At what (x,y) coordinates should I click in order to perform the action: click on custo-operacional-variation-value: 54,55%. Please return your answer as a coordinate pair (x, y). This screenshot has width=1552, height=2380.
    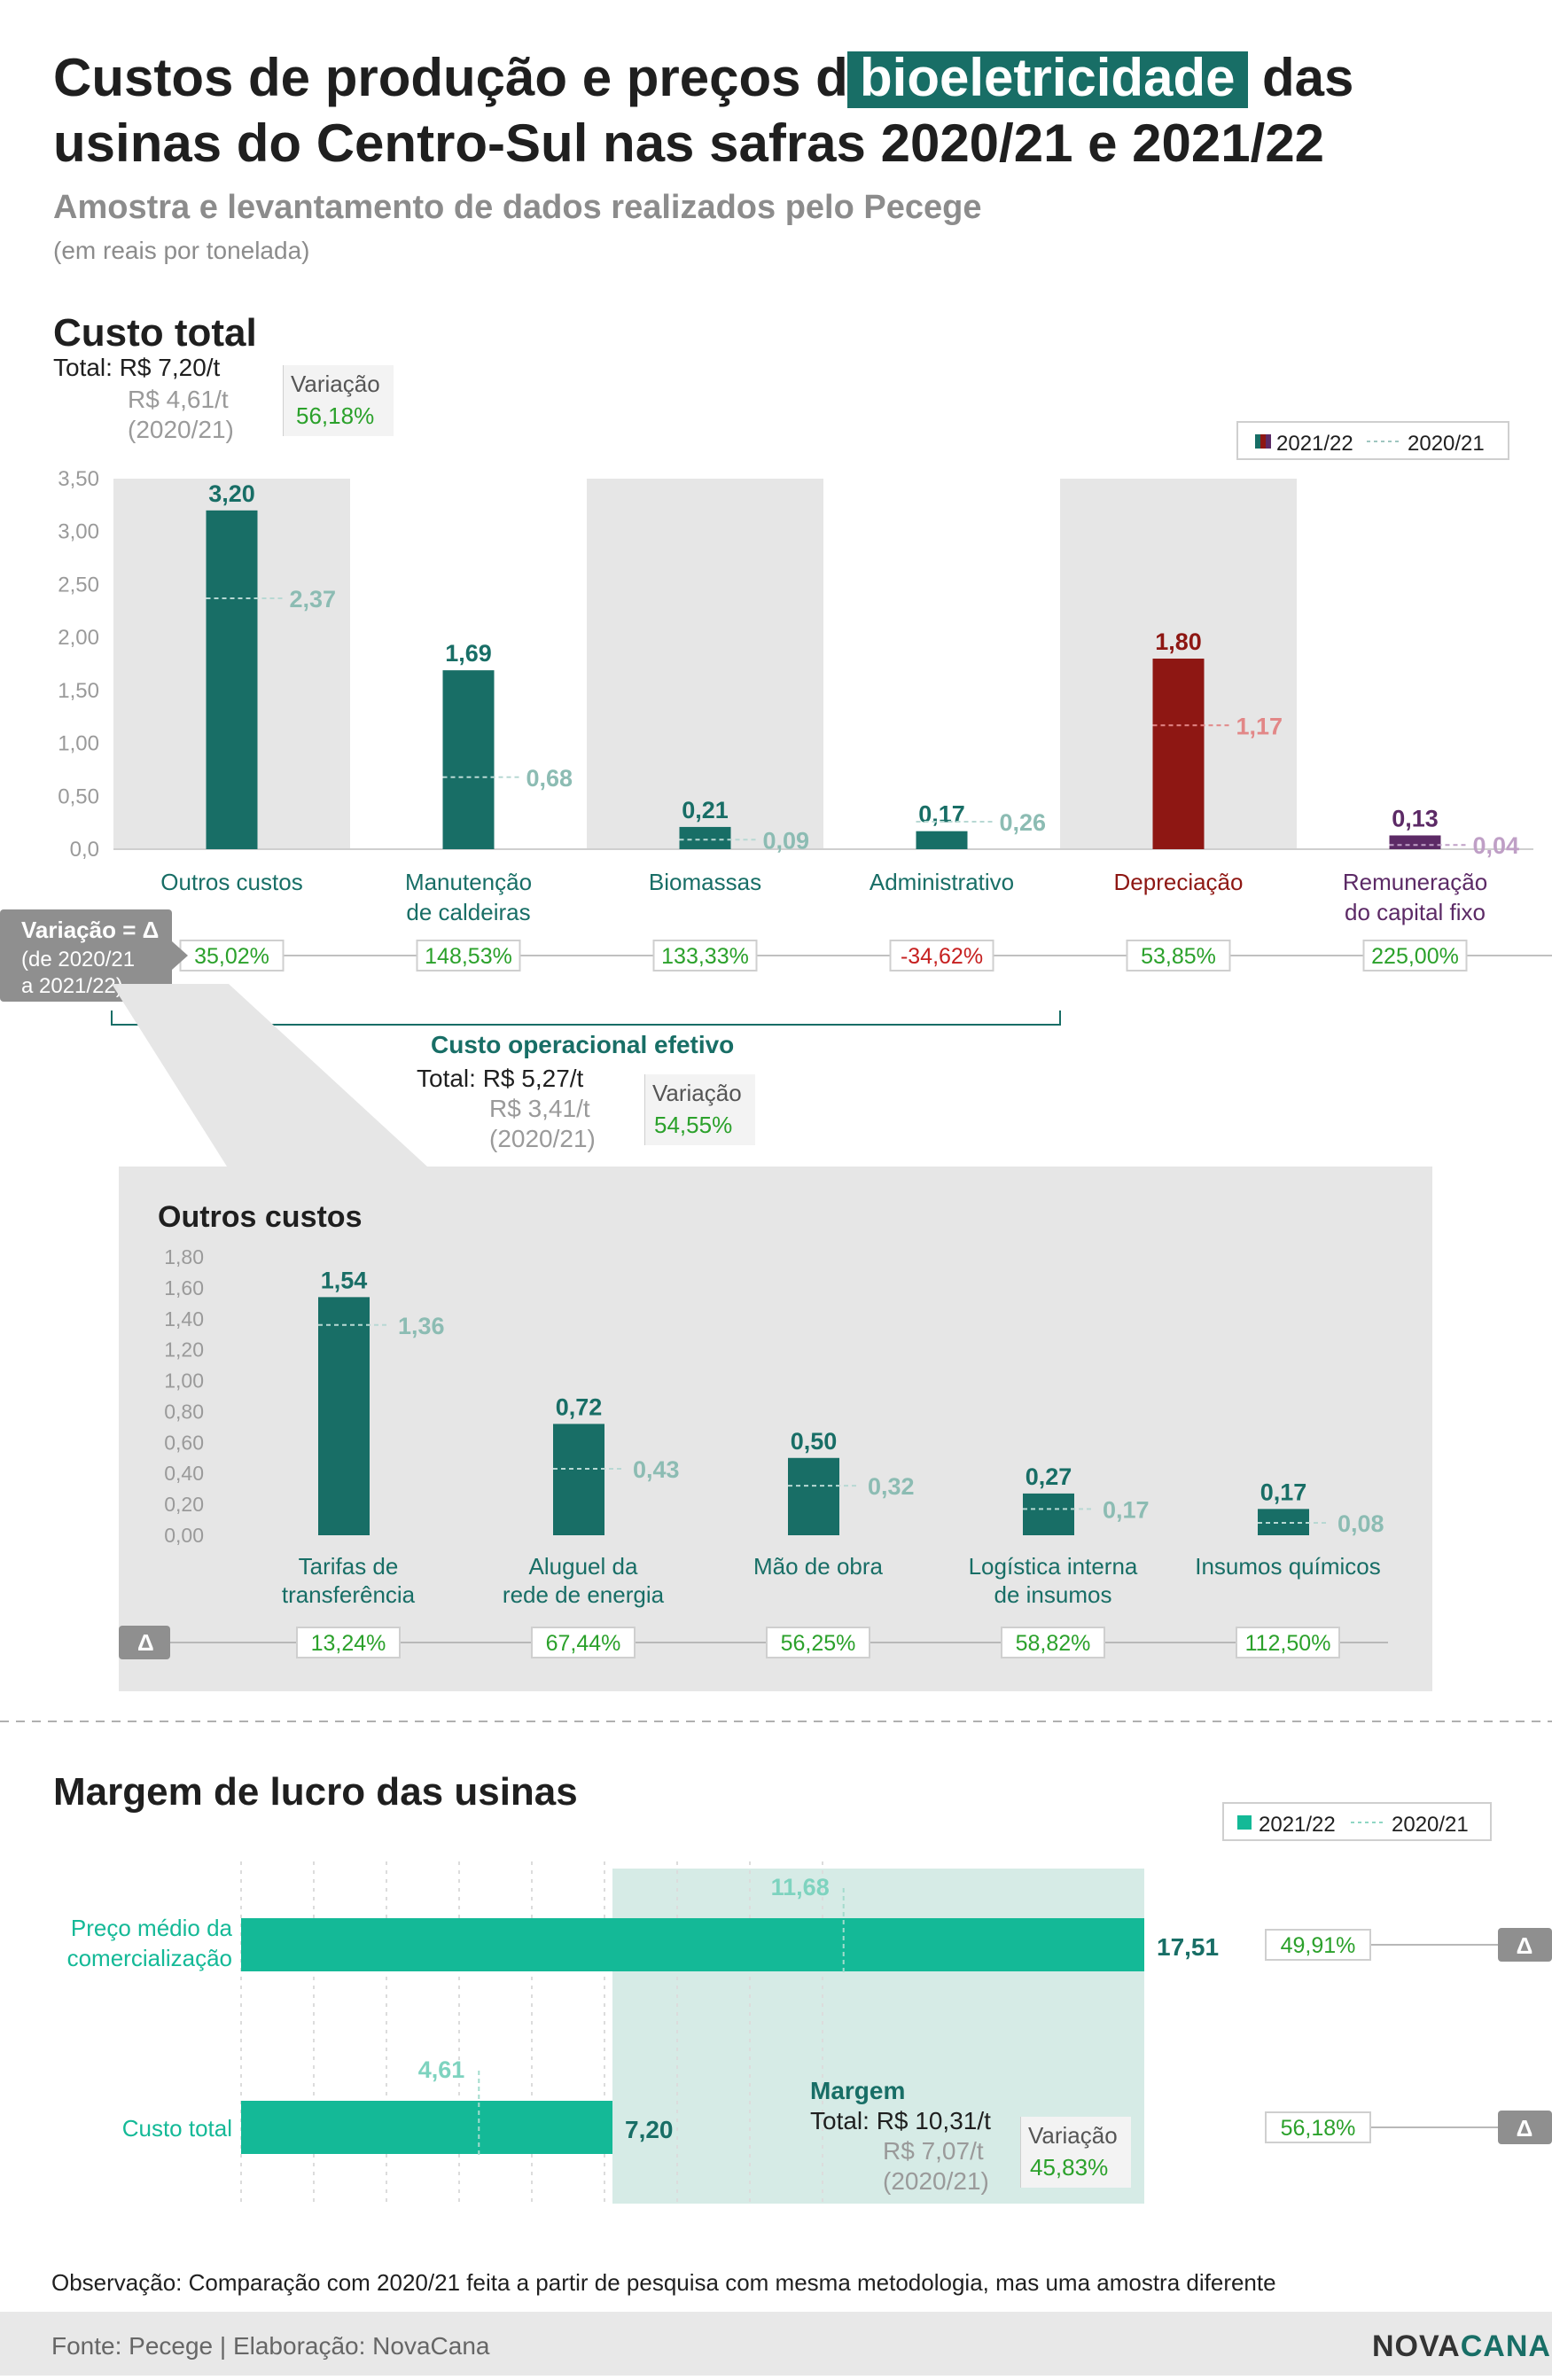
    Looking at the image, I should click on (693, 1125).